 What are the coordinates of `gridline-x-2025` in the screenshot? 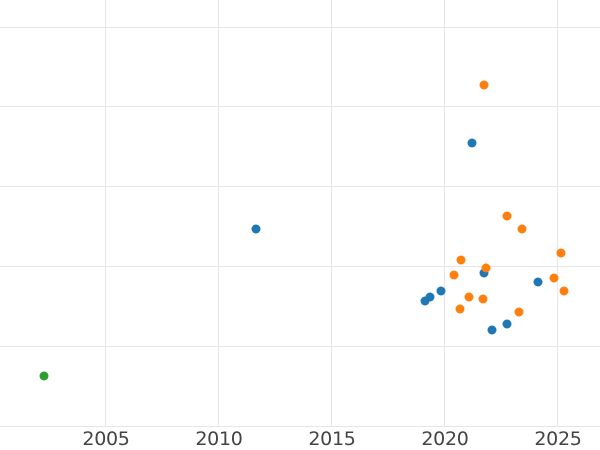 It's located at (558, 213).